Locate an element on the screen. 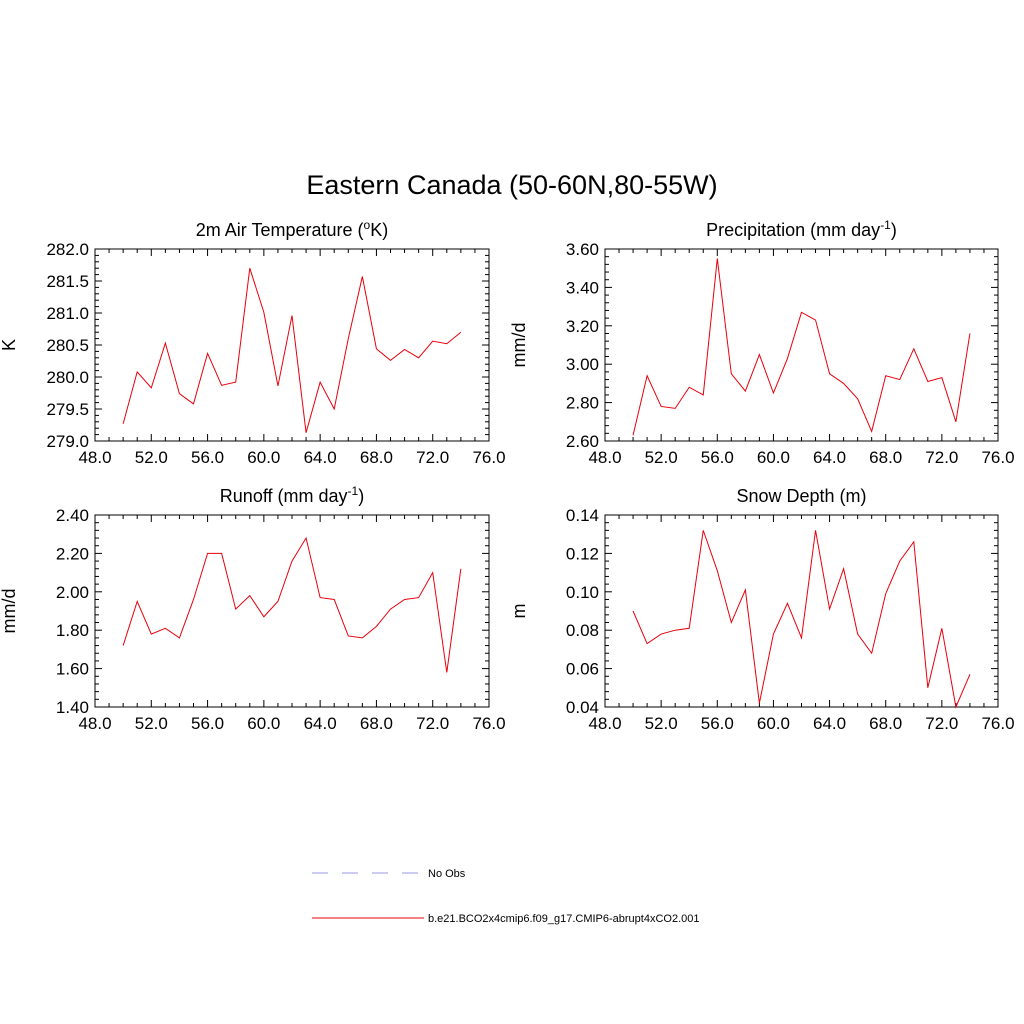  y-tick-label: 279.0 is located at coordinates (67, 441).